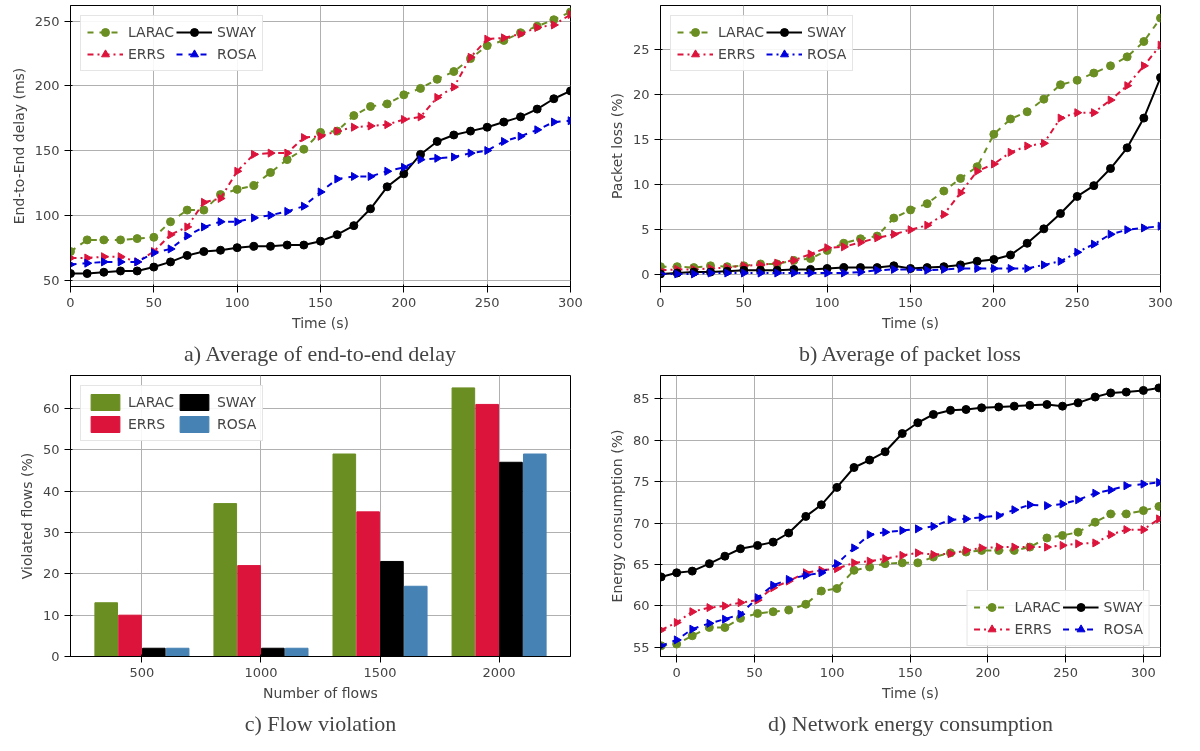 The width and height of the screenshot is (1200, 751). What do you see at coordinates (47, 21) in the screenshot?
I see `y-tick-label: 250` at bounding box center [47, 21].